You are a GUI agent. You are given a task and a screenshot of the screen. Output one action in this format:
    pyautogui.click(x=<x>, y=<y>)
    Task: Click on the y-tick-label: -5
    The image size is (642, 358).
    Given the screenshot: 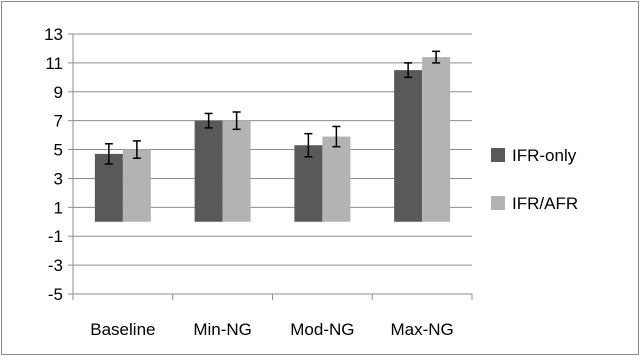 What is the action you would take?
    pyautogui.click(x=55, y=294)
    